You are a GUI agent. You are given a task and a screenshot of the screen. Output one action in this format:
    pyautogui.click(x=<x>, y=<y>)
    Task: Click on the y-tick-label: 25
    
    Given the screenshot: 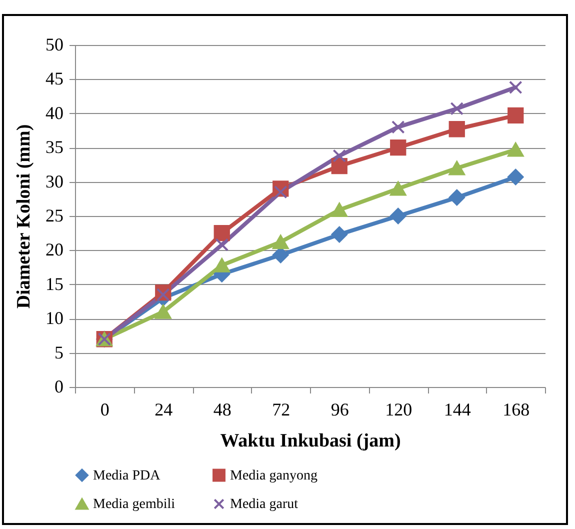 What is the action you would take?
    pyautogui.click(x=55, y=216)
    